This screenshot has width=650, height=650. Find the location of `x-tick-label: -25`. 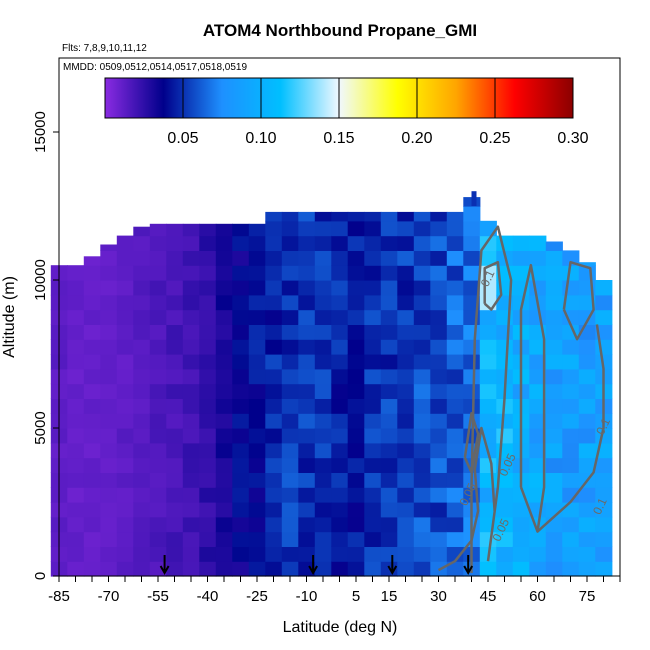

x-tick-label: -25 is located at coordinates (257, 596).